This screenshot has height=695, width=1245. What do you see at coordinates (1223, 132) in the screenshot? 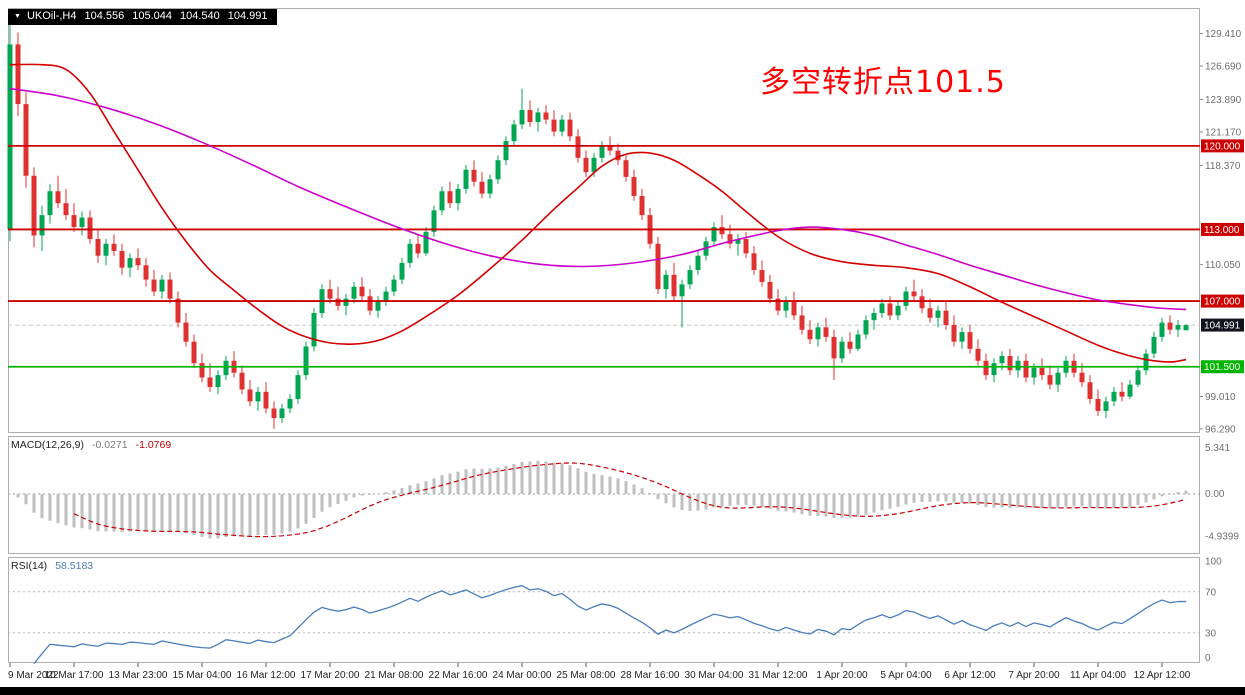
I see `price-tick-label: 121.170` at bounding box center [1223, 132].